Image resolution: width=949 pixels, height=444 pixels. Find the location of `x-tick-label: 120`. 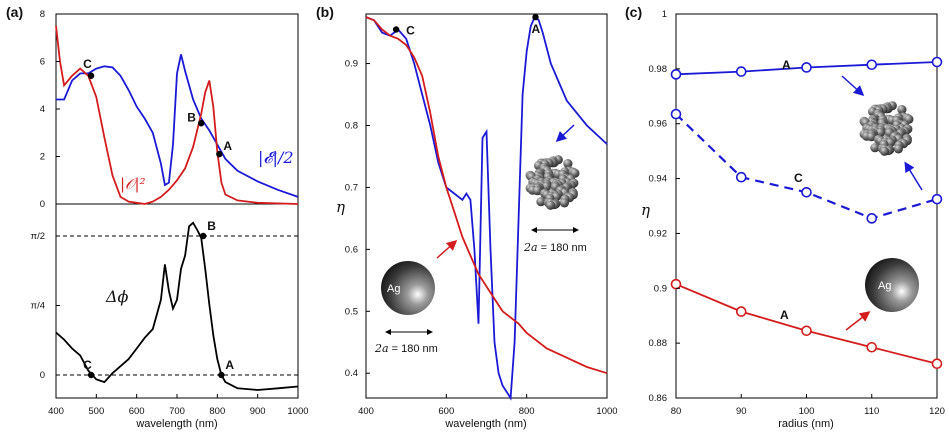

x-tick-label: 120 is located at coordinates (937, 411).